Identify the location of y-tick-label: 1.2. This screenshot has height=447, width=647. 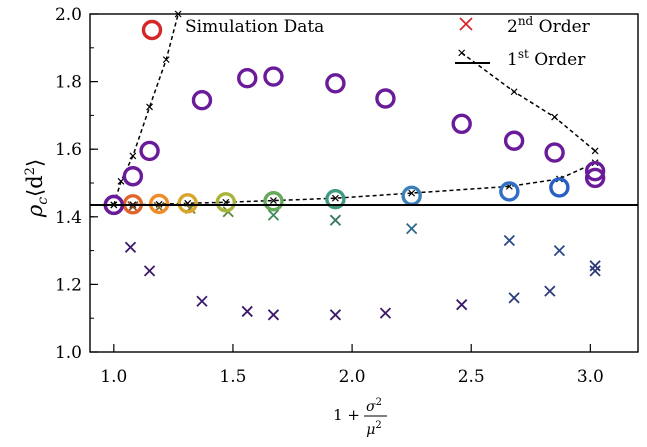
(68, 285).